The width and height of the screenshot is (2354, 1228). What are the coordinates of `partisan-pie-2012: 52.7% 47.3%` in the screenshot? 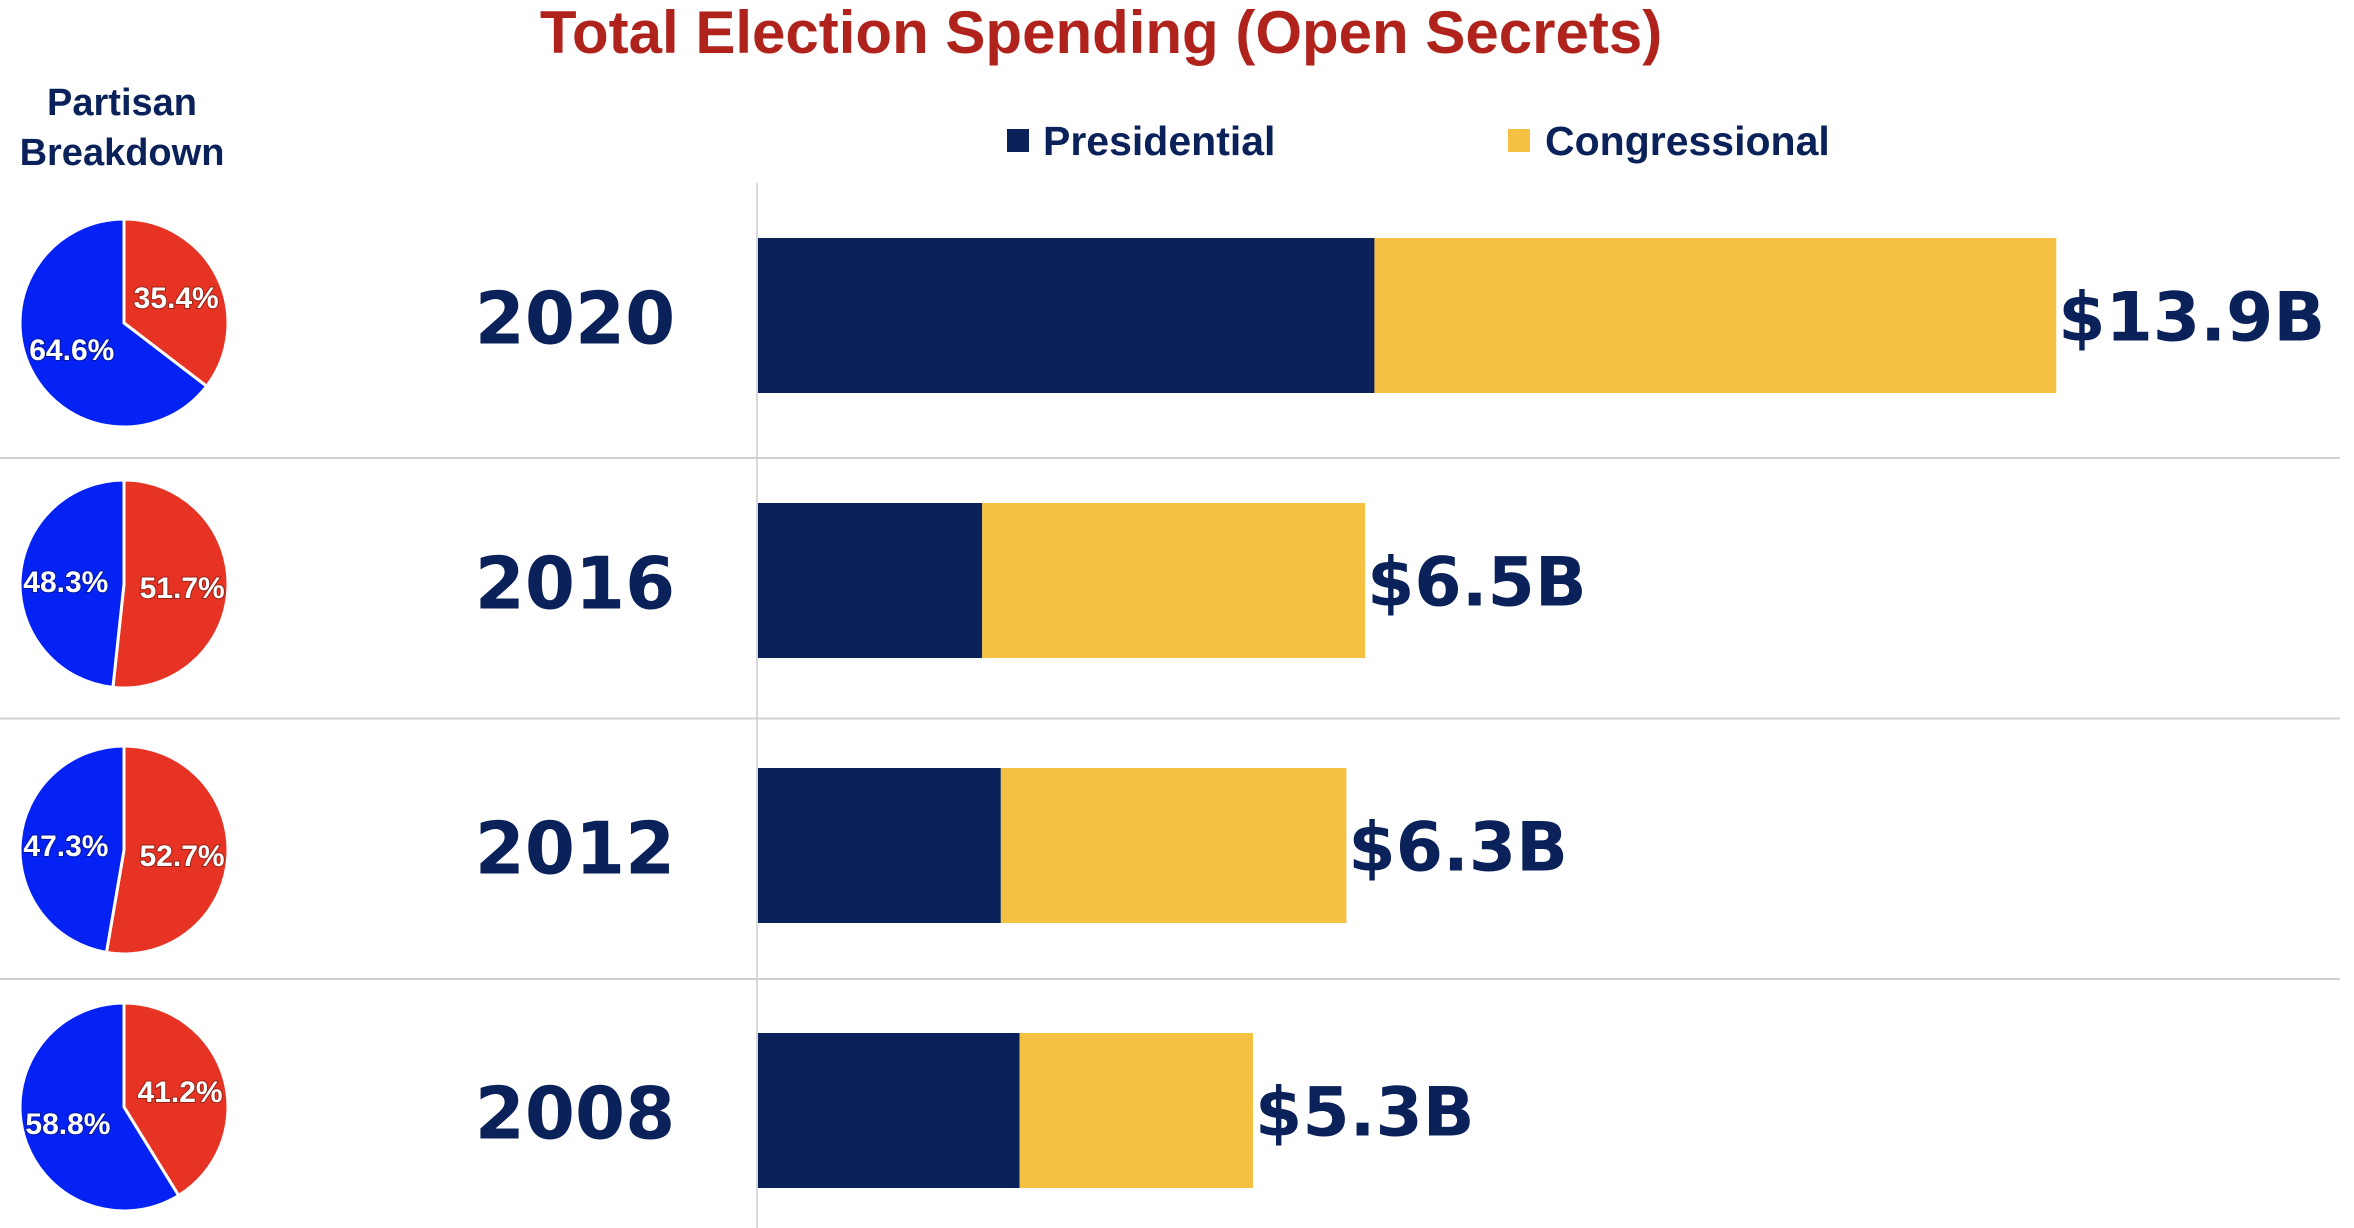 It's located at (124, 850).